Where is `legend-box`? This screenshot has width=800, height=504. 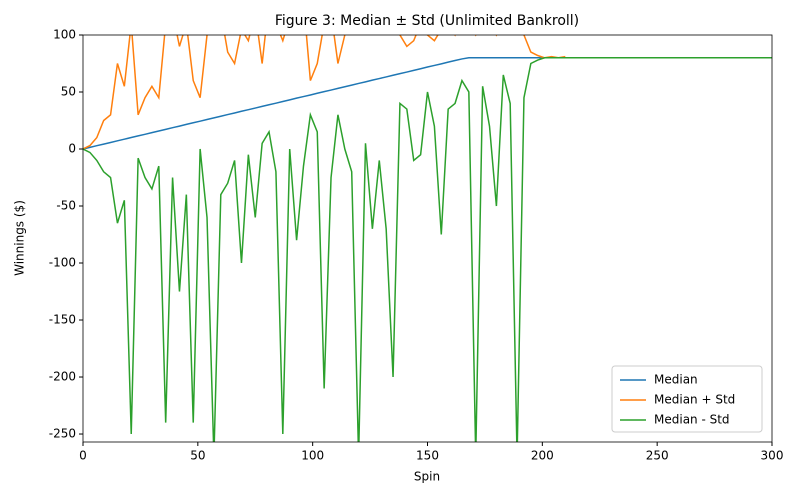 legend-box is located at coordinates (687, 399).